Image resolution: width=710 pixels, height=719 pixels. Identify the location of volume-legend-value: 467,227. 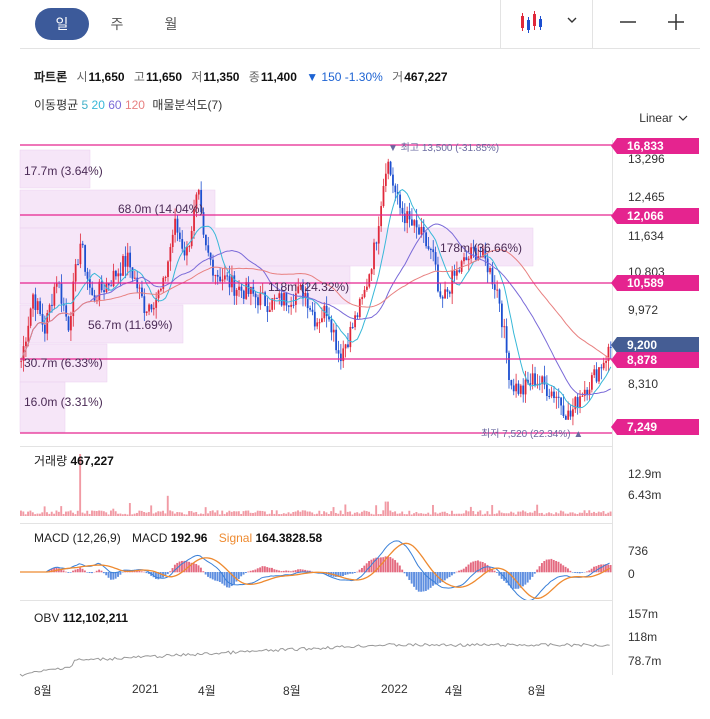
(92, 461).